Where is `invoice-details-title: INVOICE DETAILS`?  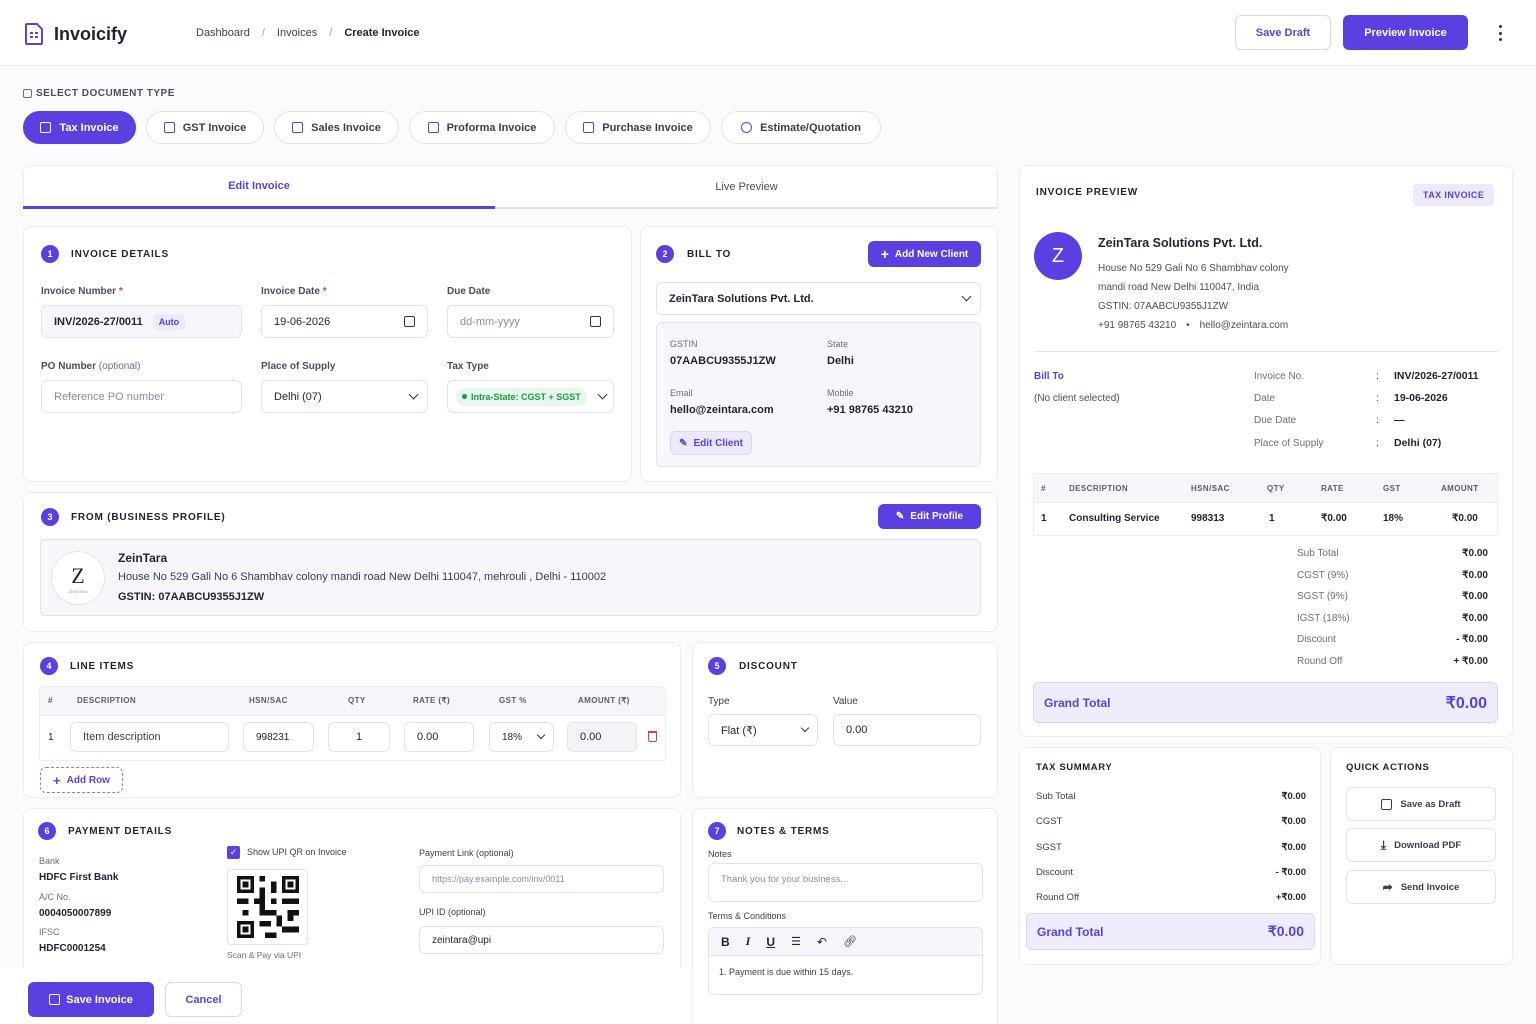 invoice-details-title: INVOICE DETAILS is located at coordinates (120, 254).